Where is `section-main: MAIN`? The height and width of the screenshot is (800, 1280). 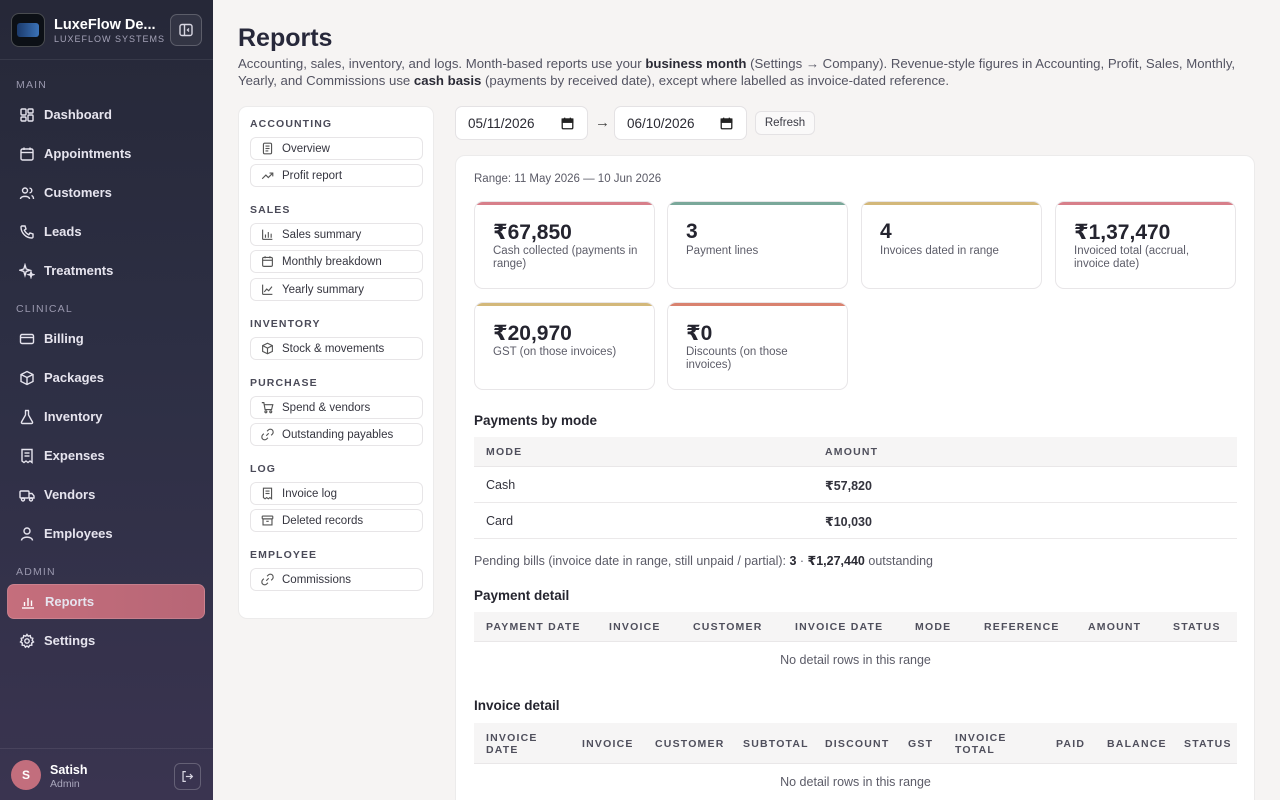
section-main: MAIN is located at coordinates (32, 85).